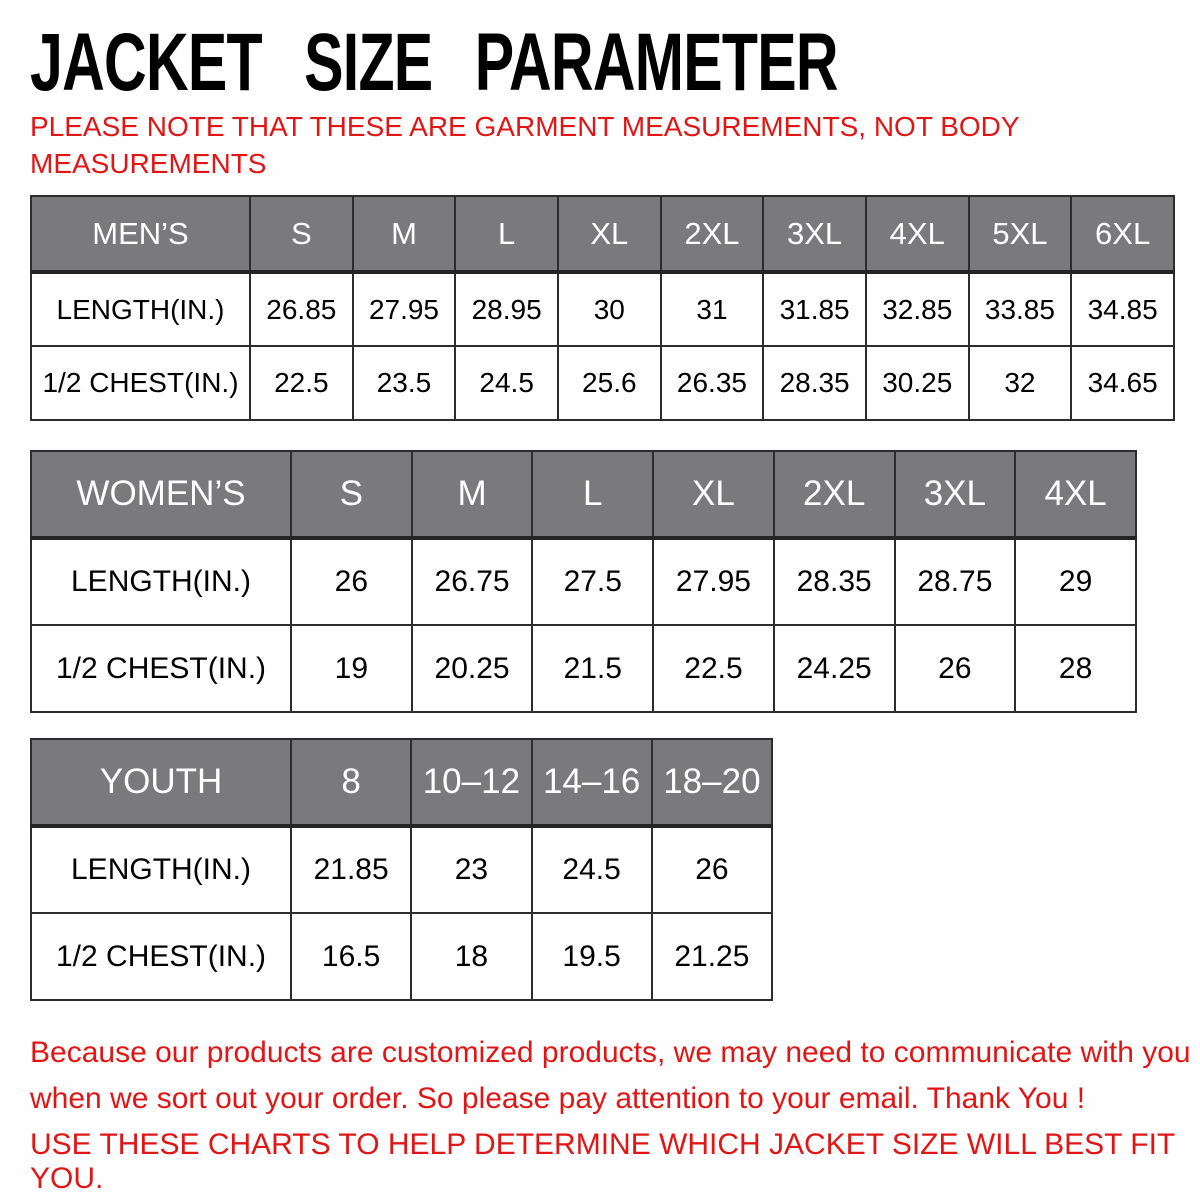  What do you see at coordinates (1075, 668) in the screenshot?
I see `value-cell: 28` at bounding box center [1075, 668].